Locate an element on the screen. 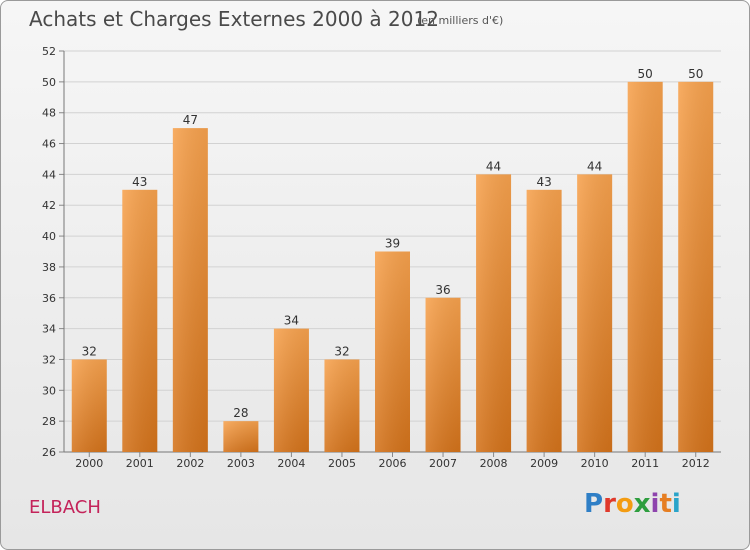 Image resolution: width=750 pixels, height=550 pixels. y-tick-label: 52 is located at coordinates (49, 51).